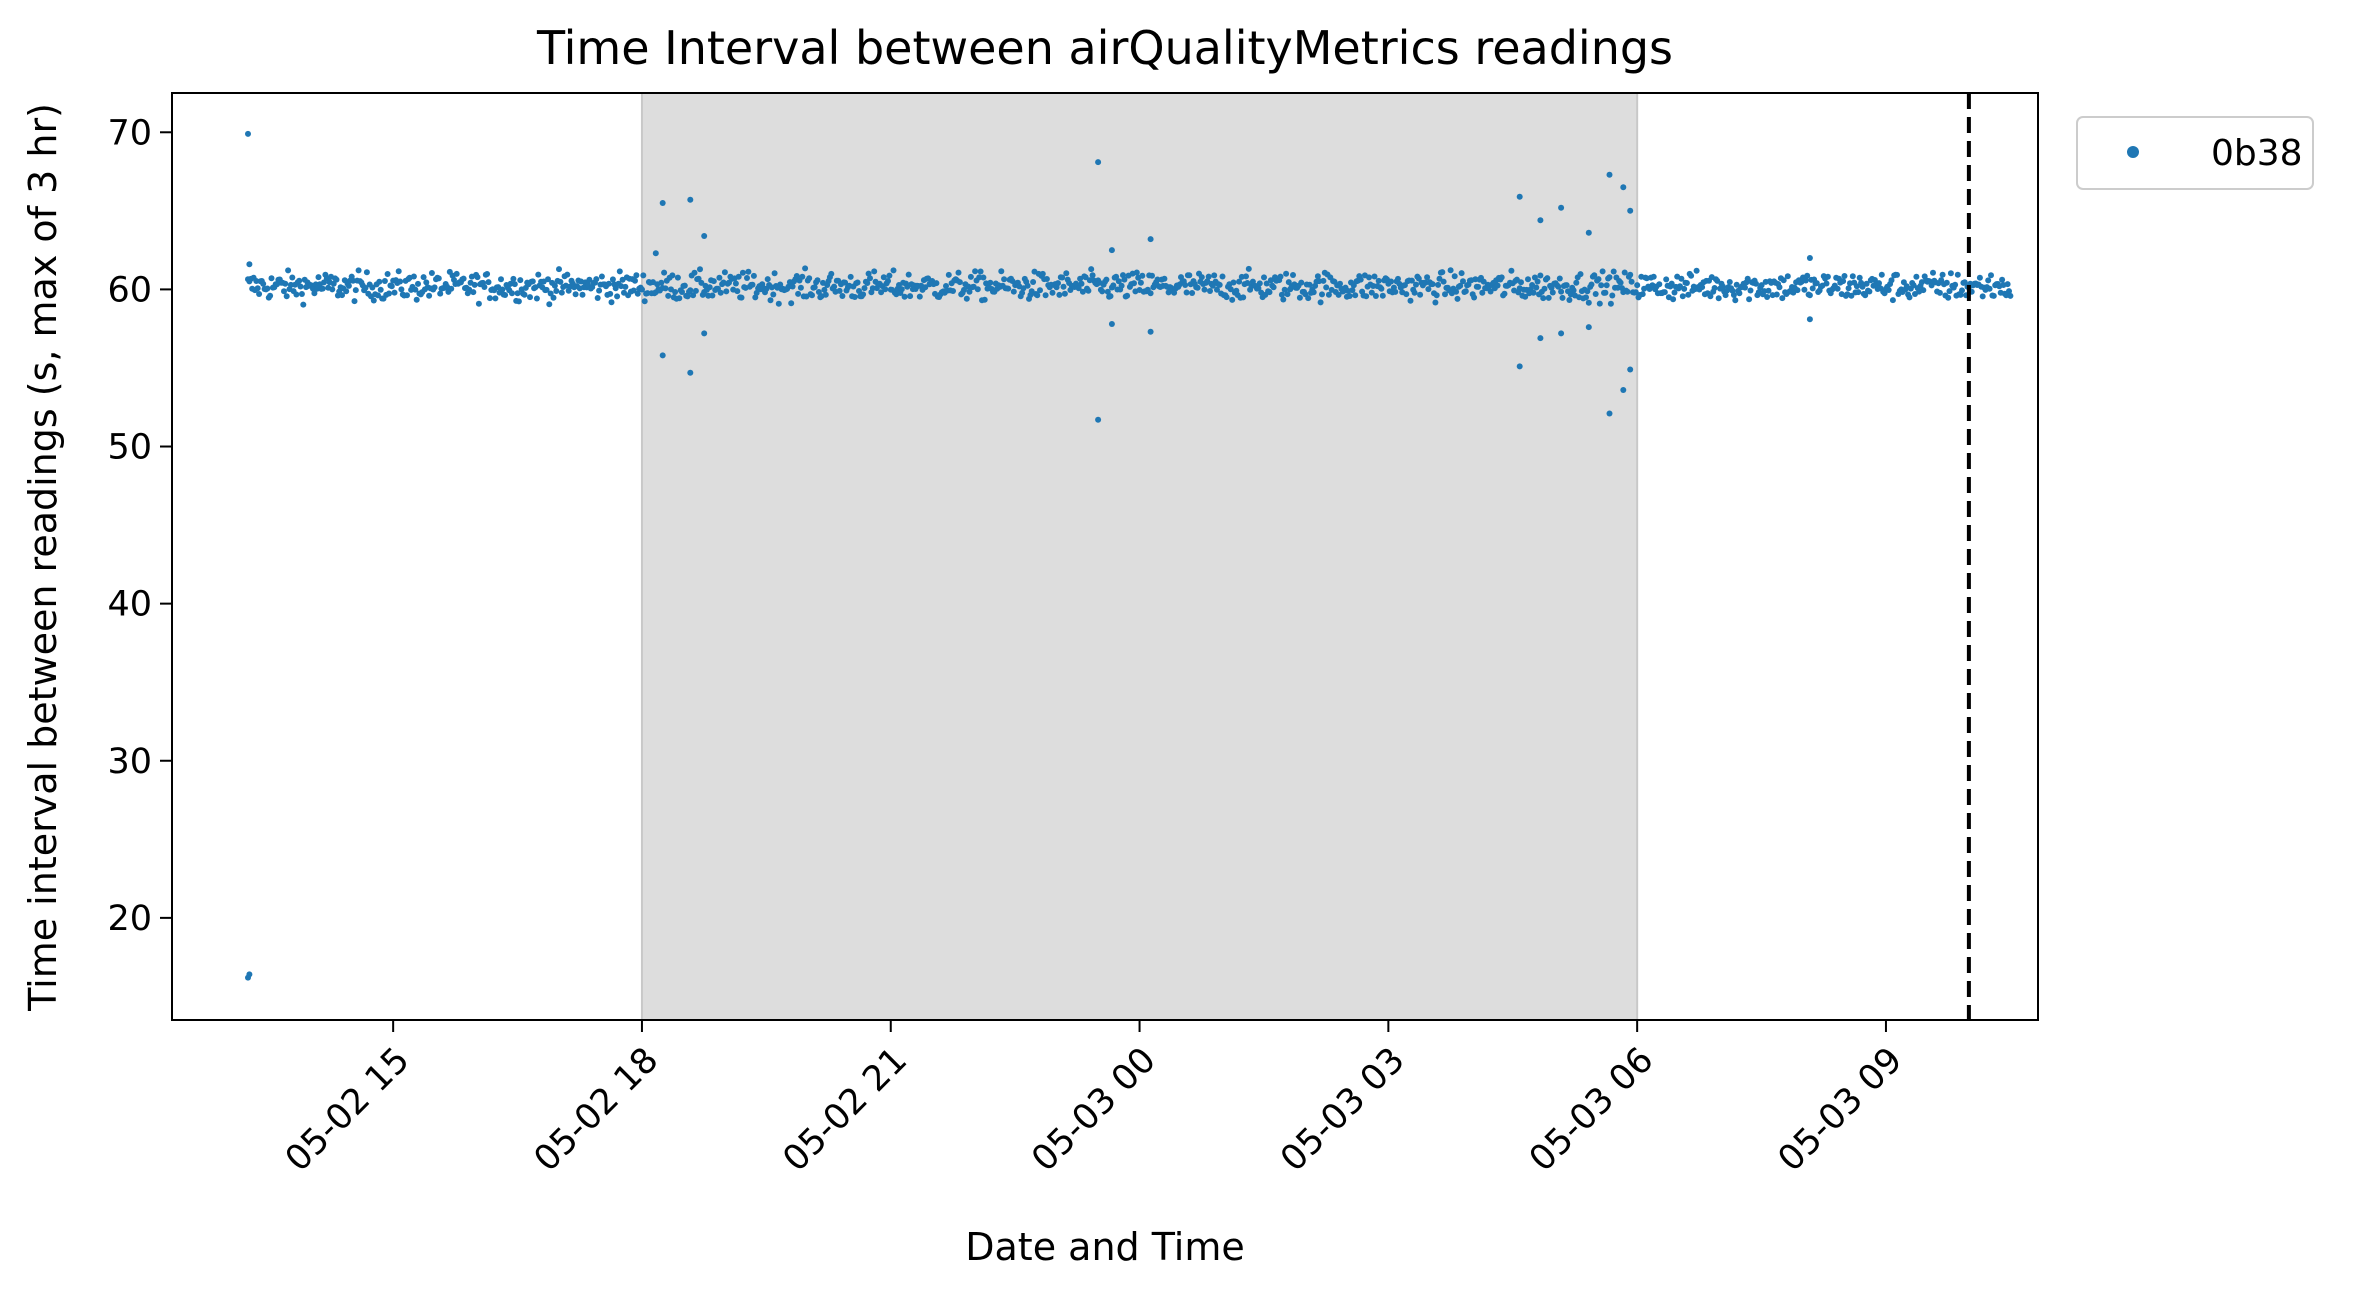 The image size is (2356, 1297). I want to click on legend-marker-0b38, so click(2133, 152).